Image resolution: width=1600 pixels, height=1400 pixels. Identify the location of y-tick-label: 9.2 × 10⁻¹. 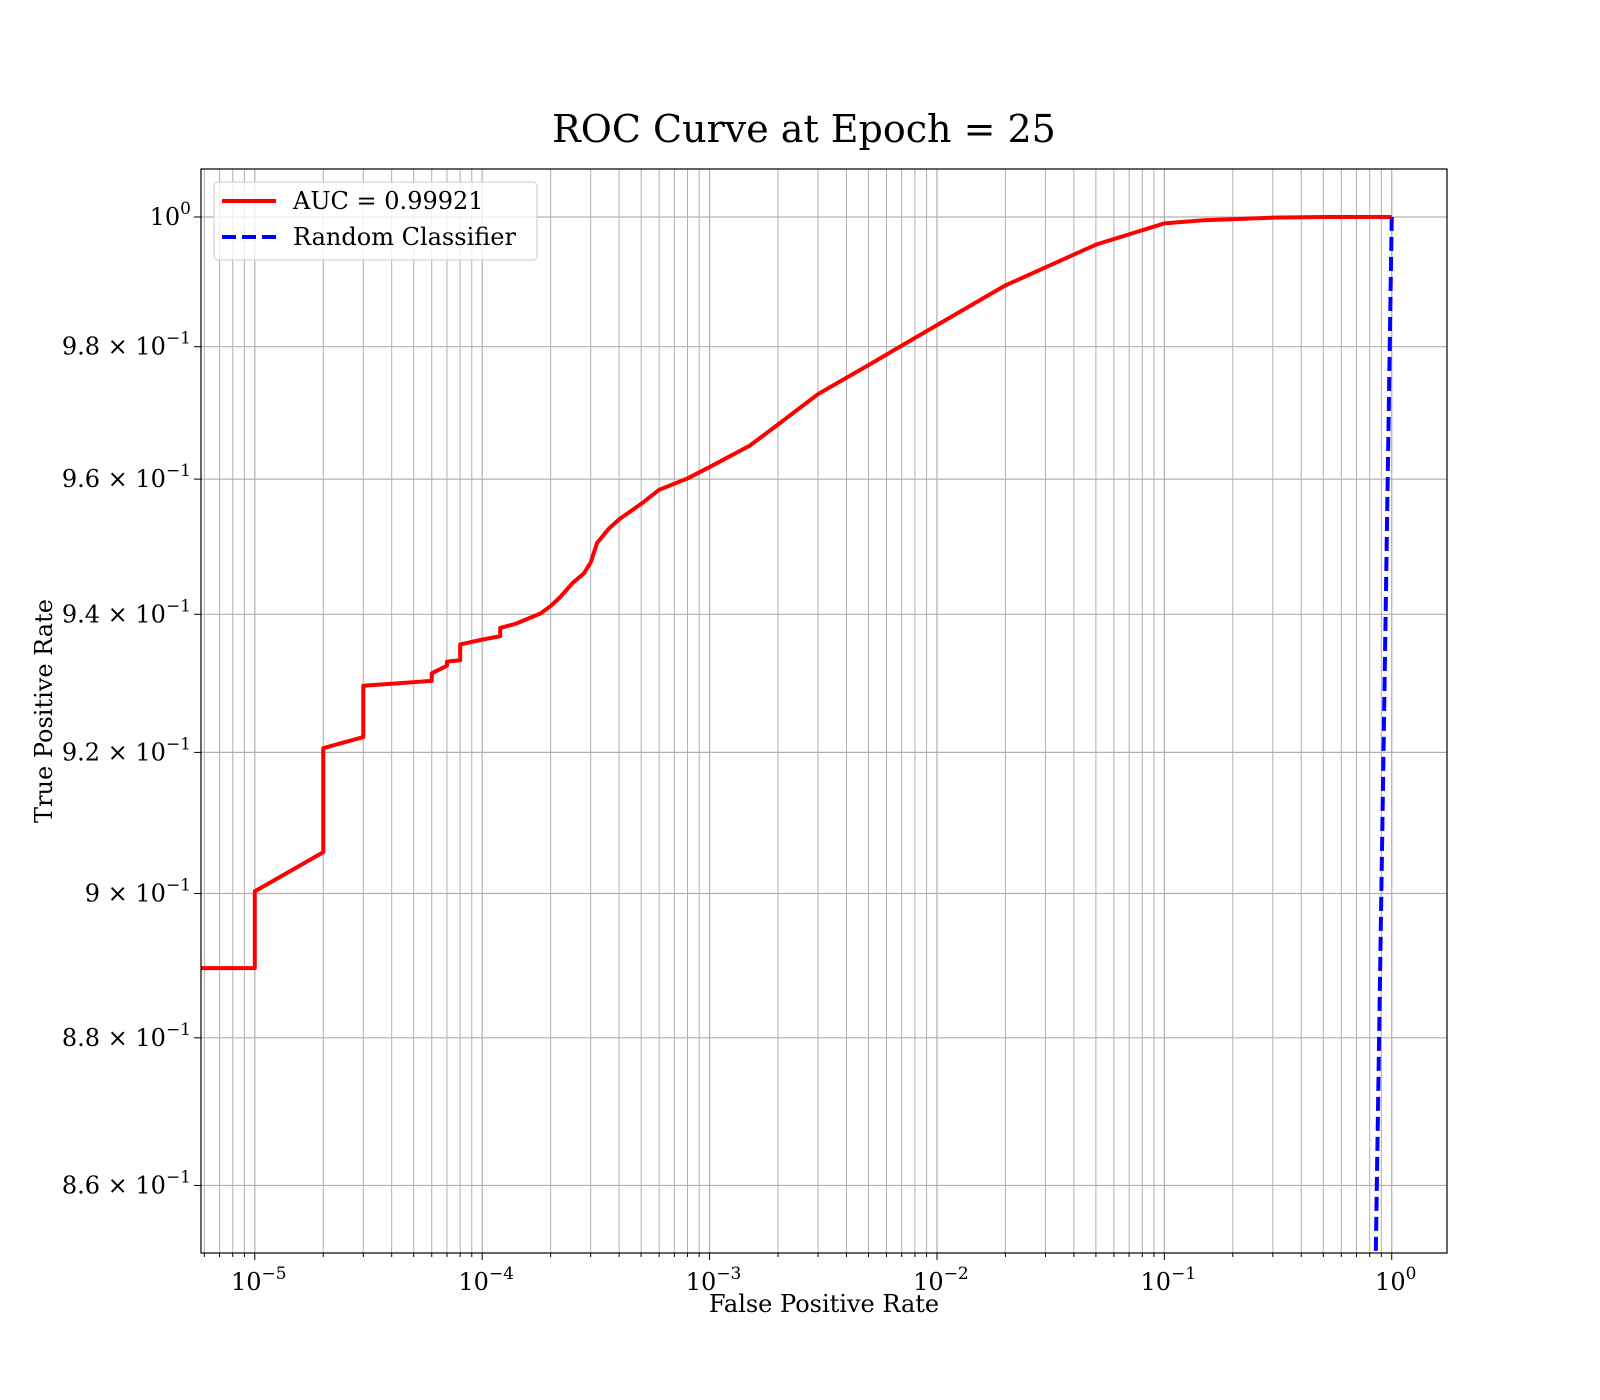
(126, 750).